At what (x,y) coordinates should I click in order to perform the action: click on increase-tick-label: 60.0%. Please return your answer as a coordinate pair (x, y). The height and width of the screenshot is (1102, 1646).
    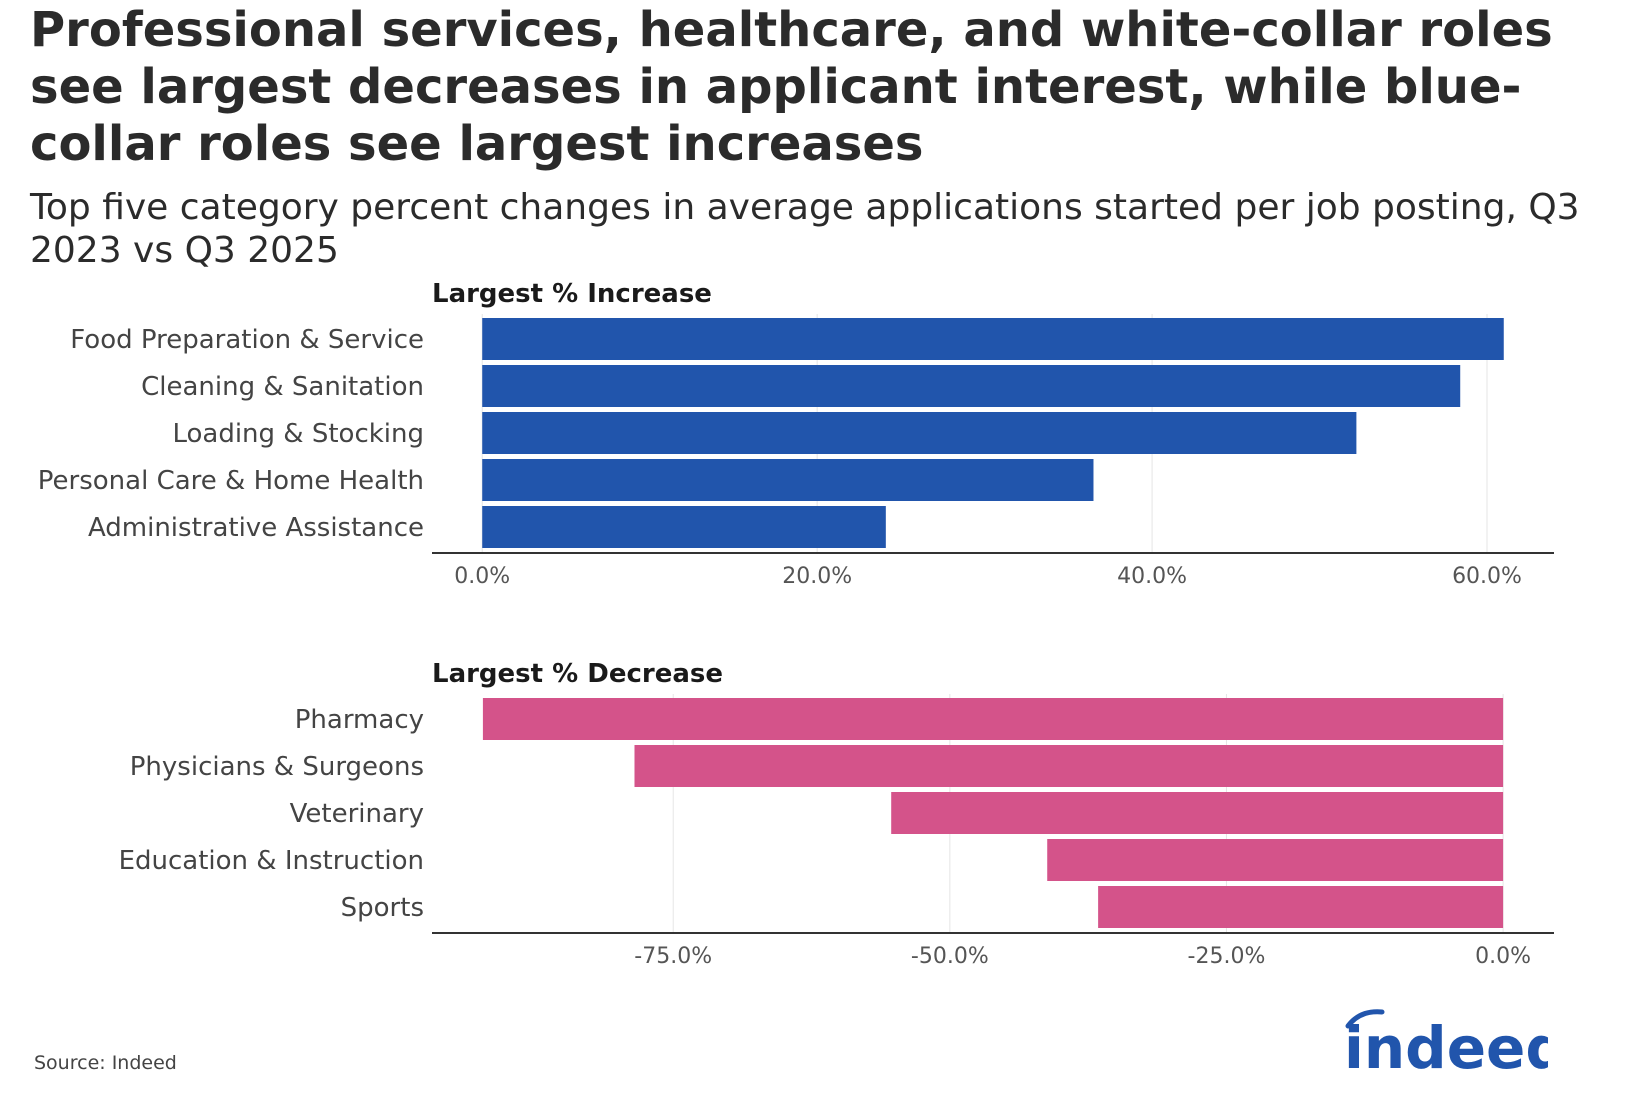
    Looking at the image, I should click on (1487, 576).